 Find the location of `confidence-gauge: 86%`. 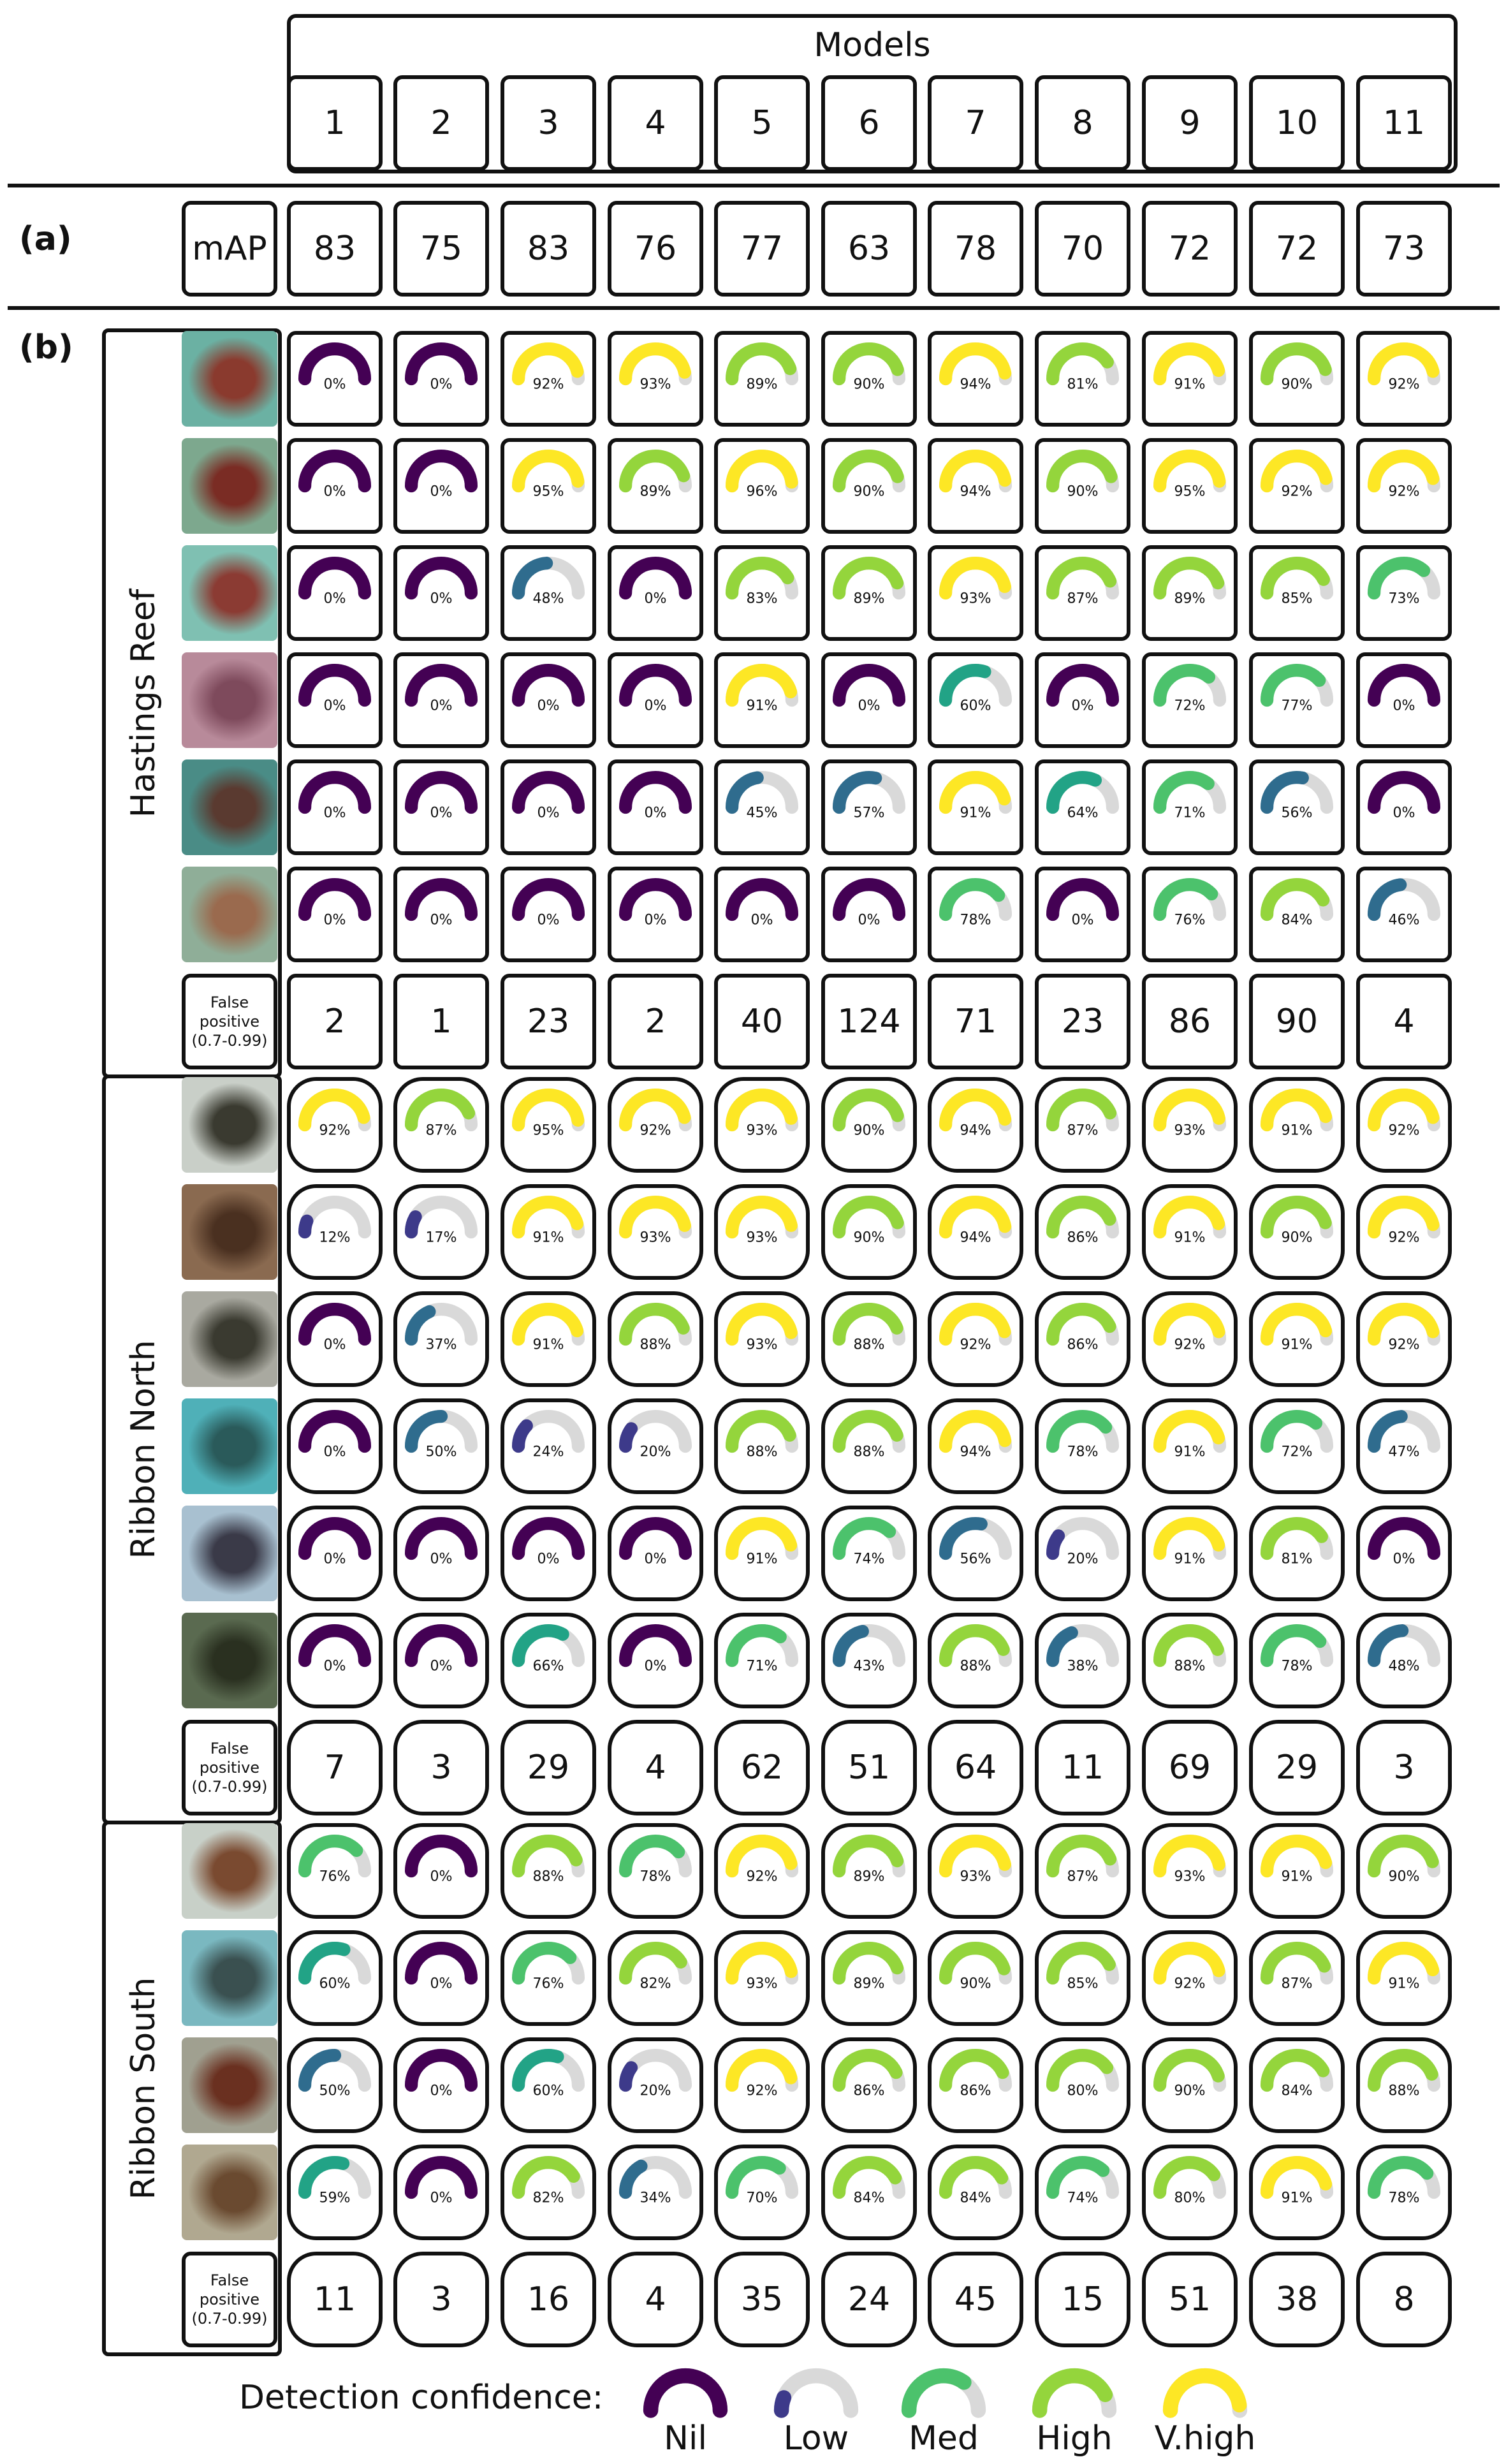

confidence-gauge: 86% is located at coordinates (1083, 1220).